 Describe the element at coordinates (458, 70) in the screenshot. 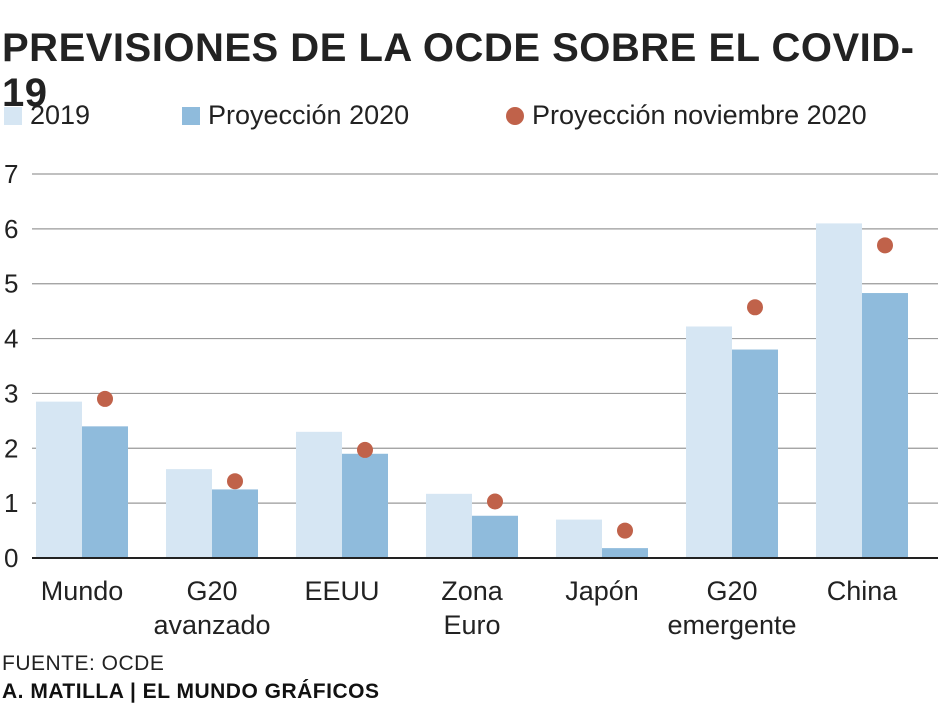

I see `chart-title: PREVISIONES DE LA OCDE SOBRE EL COVID-19` at that location.